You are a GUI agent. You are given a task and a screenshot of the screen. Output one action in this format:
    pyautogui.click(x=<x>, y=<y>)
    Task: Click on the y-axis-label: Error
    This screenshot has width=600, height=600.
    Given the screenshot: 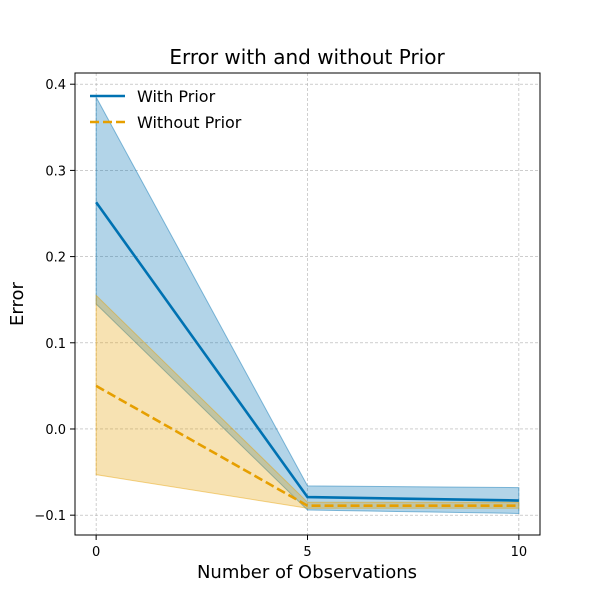 What is the action you would take?
    pyautogui.click(x=17, y=303)
    